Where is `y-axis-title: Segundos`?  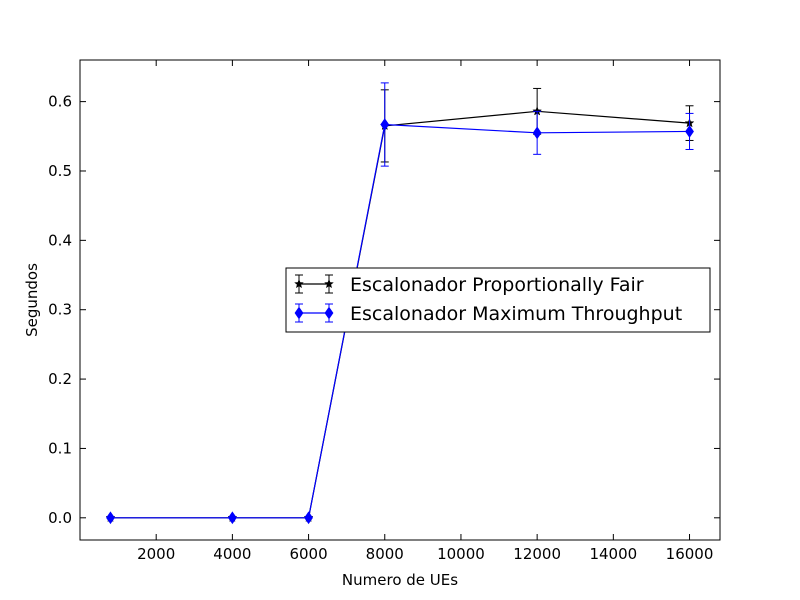 y-axis-title: Segundos is located at coordinates (32, 300).